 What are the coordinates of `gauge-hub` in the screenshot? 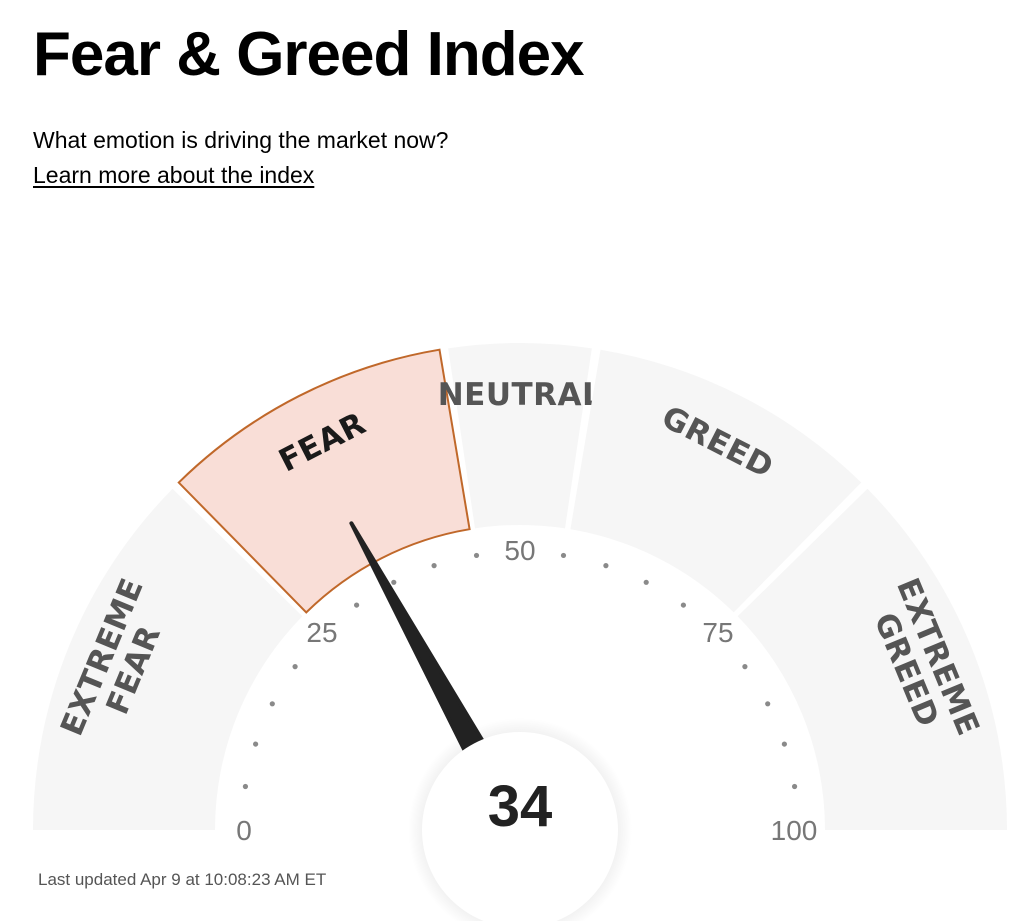 It's located at (520, 826).